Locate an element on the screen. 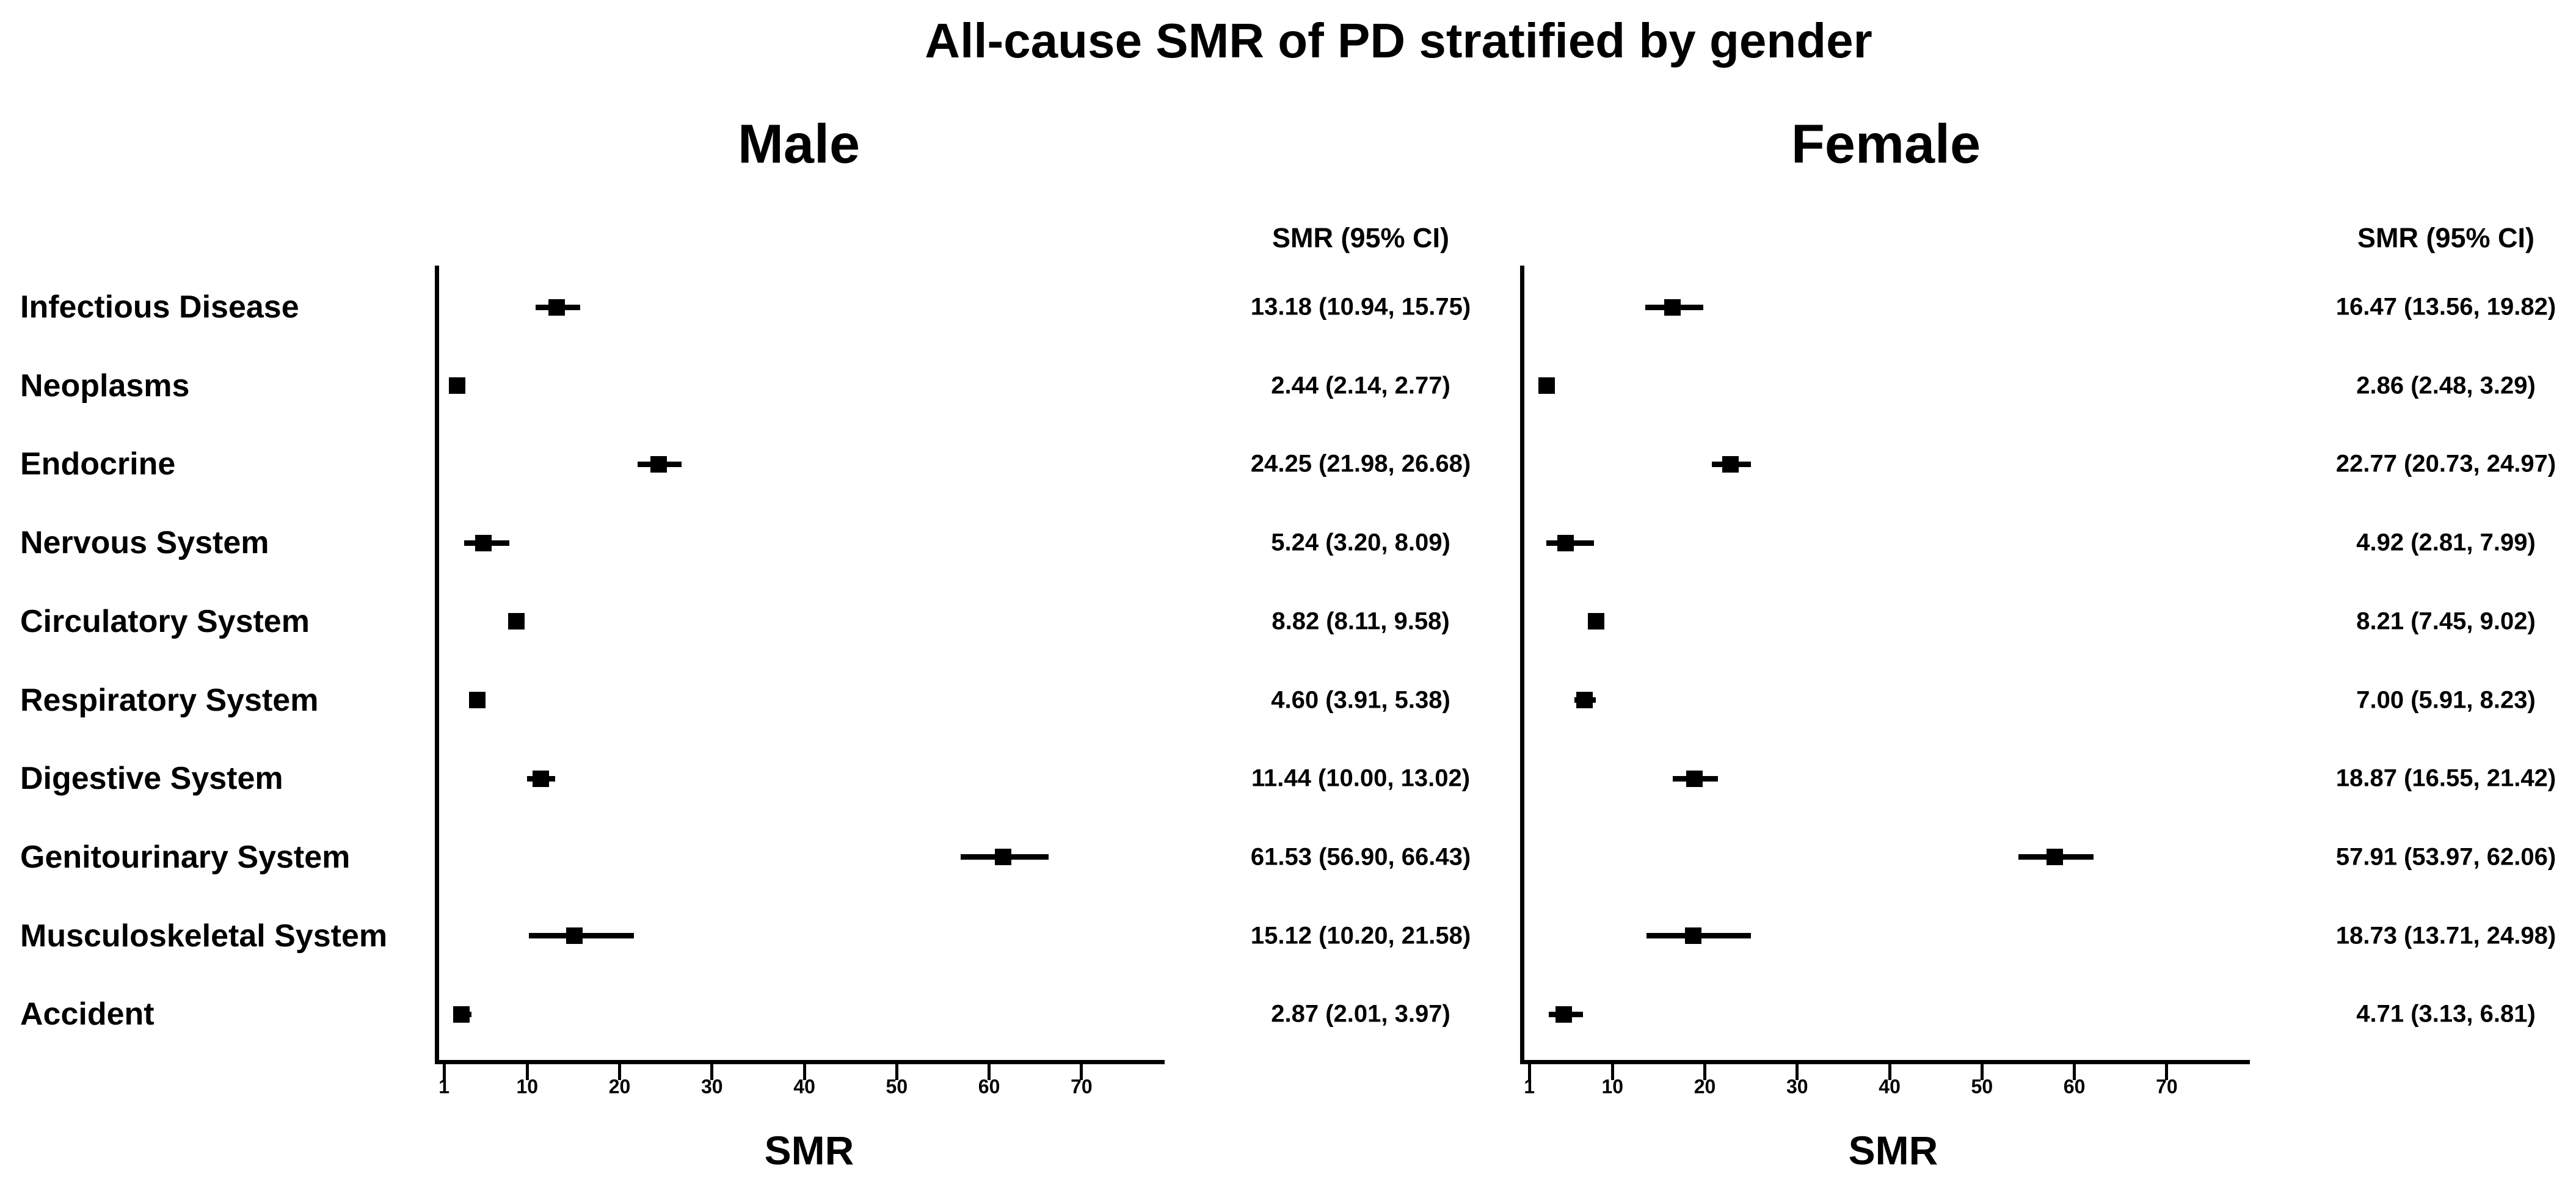 Image resolution: width=2576 pixels, height=1190 pixels. smr-ci-column-header-female: SMR (95% CI) is located at coordinates (2446, 237).